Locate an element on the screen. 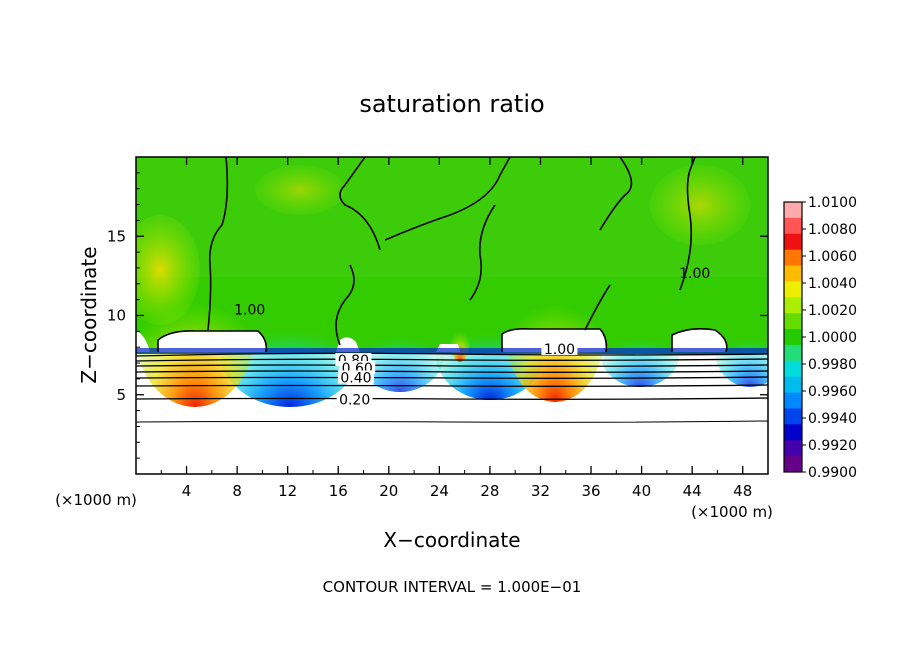  x-tick-label: 48 is located at coordinates (742, 491).